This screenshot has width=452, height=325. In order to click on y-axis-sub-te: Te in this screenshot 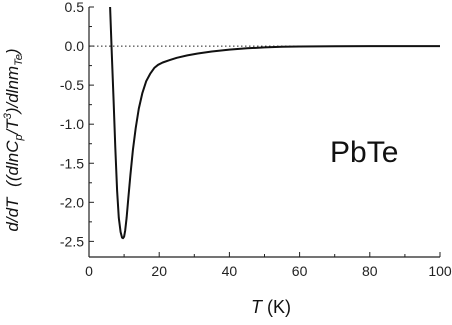, I will do `click(19, 60)`.